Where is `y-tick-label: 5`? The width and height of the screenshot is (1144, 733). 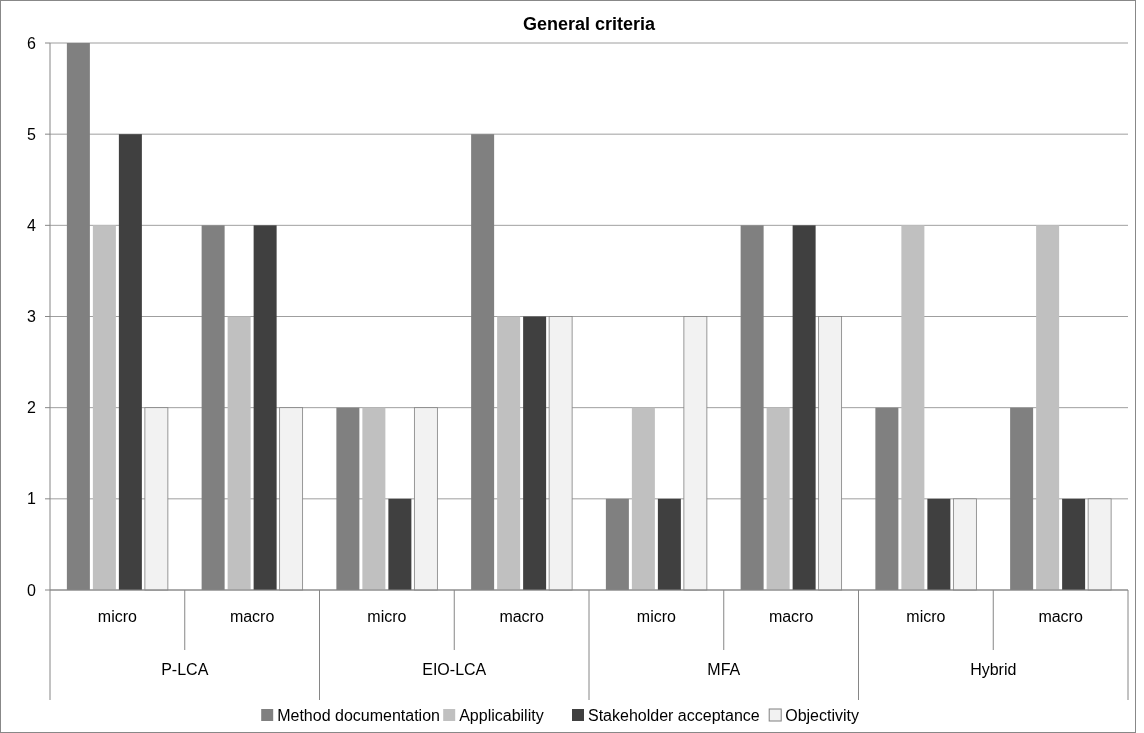 y-tick-label: 5 is located at coordinates (32, 134).